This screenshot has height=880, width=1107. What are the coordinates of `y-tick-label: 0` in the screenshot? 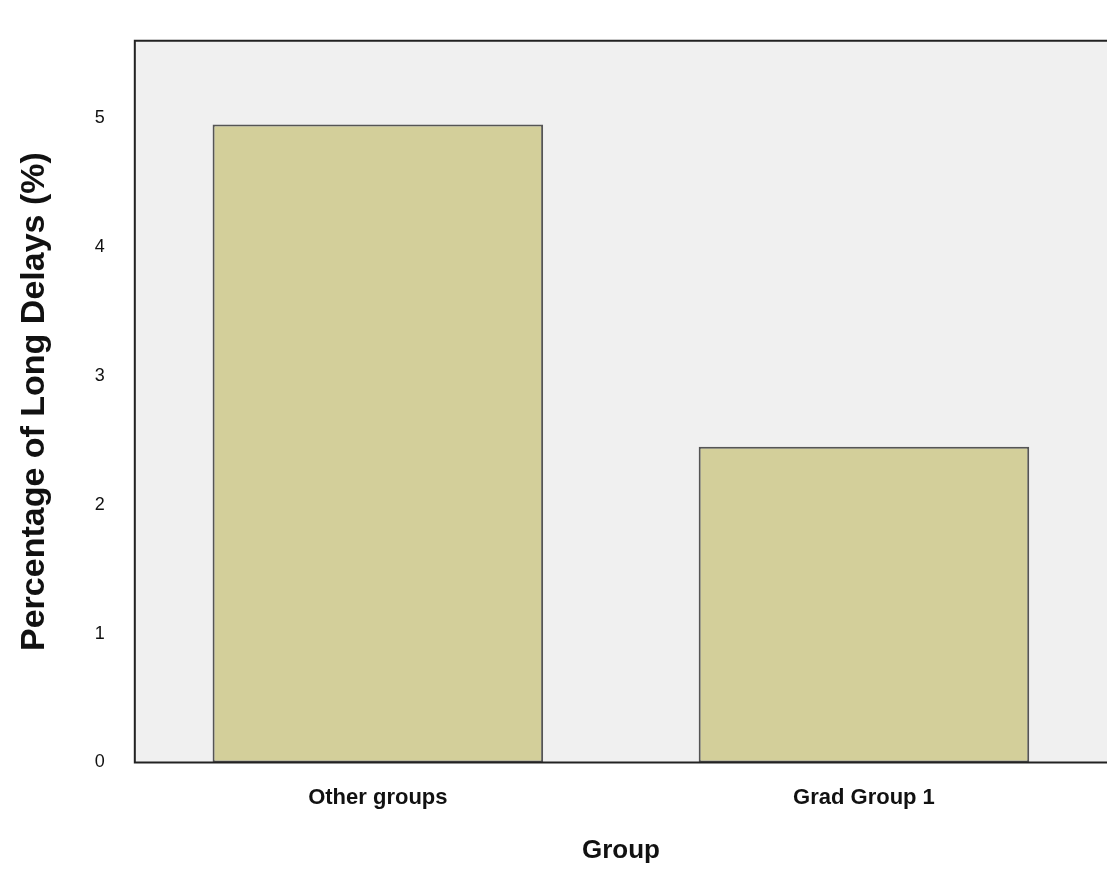 It's located at (99, 761).